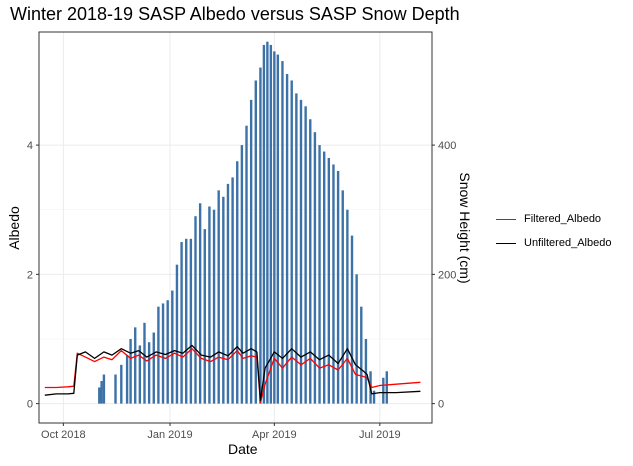  I want to click on legend-item-filtered: Filtered_Albedo, so click(553, 219).